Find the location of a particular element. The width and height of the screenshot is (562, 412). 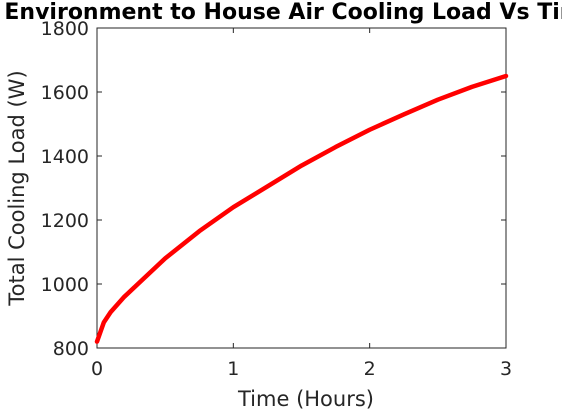

y-axis-title: Total Cooling Load (W) is located at coordinates (17, 188).